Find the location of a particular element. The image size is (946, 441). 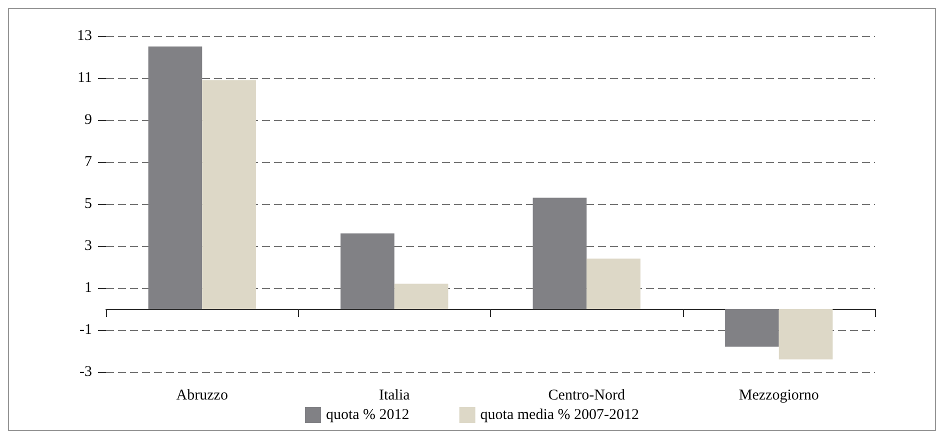

y-tick-label: 11 is located at coordinates (85, 78).